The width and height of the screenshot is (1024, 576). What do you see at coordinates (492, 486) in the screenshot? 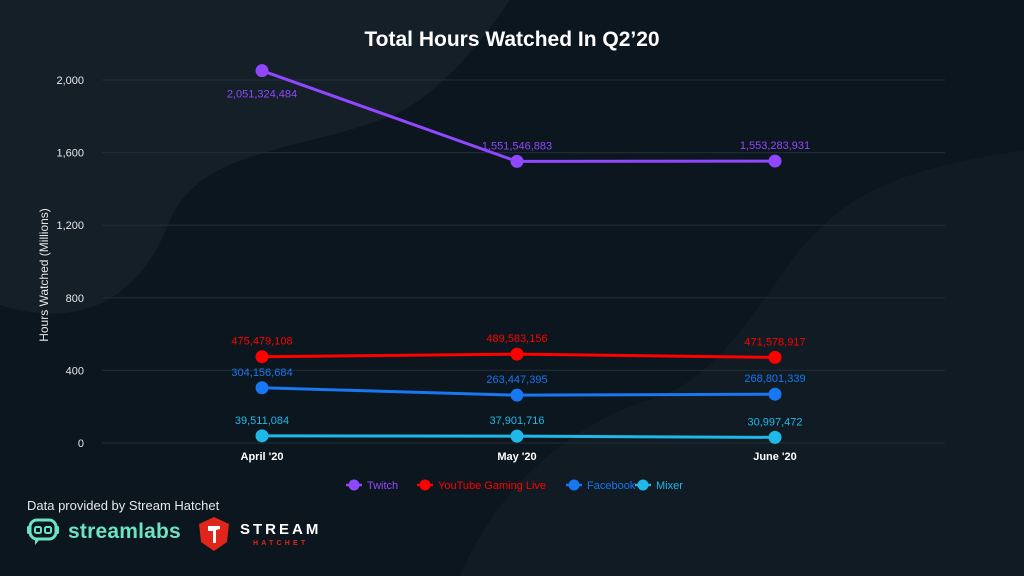
I see `legend-label: YouTube Gaming Live` at bounding box center [492, 486].